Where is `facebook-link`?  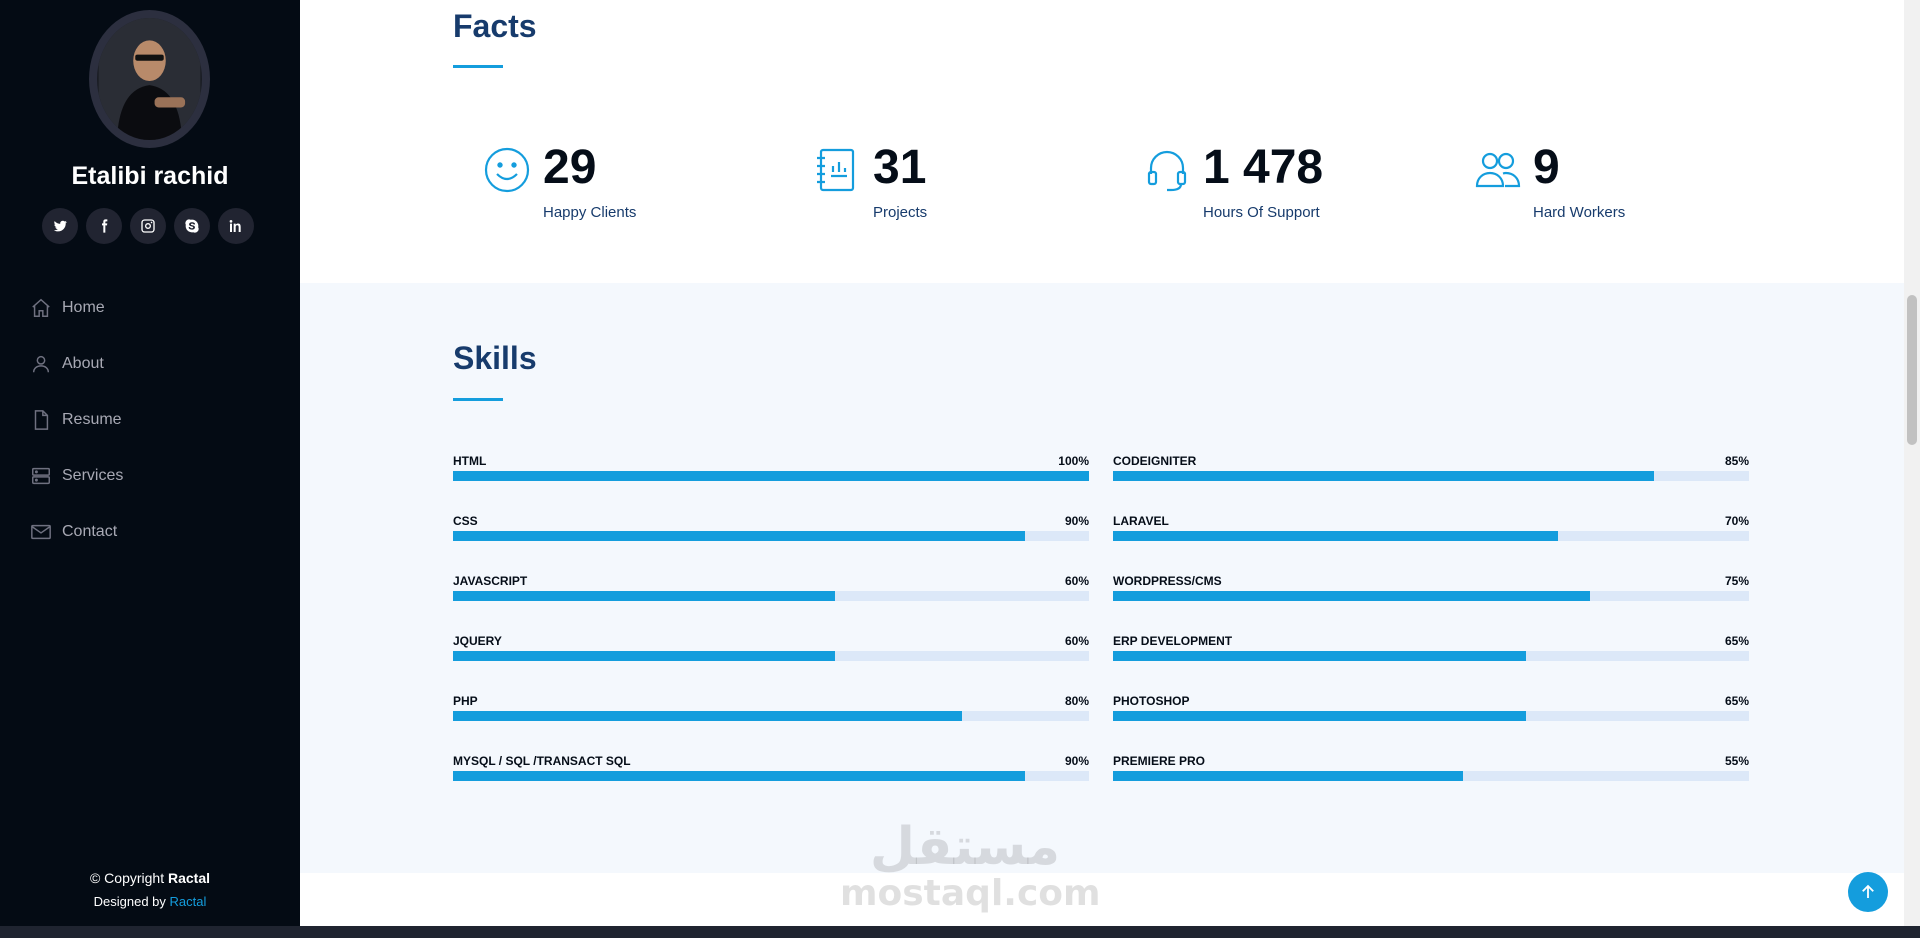 facebook-link is located at coordinates (104, 226).